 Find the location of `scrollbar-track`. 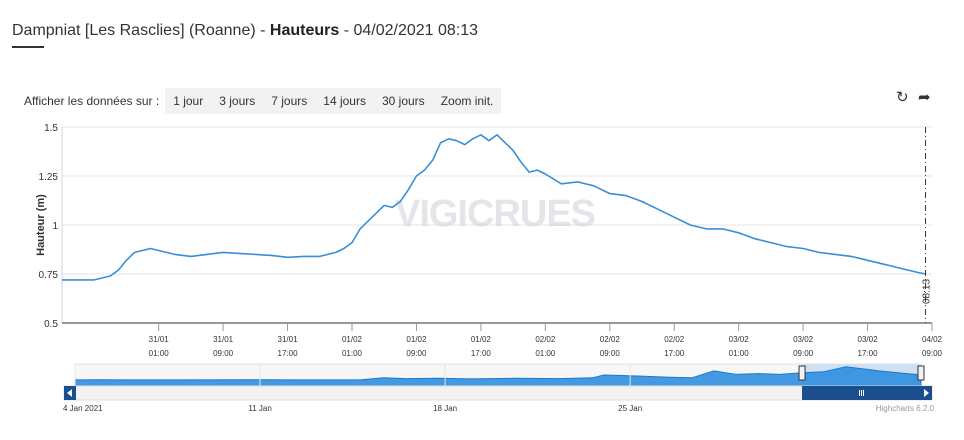

scrollbar-track is located at coordinates (498, 393).